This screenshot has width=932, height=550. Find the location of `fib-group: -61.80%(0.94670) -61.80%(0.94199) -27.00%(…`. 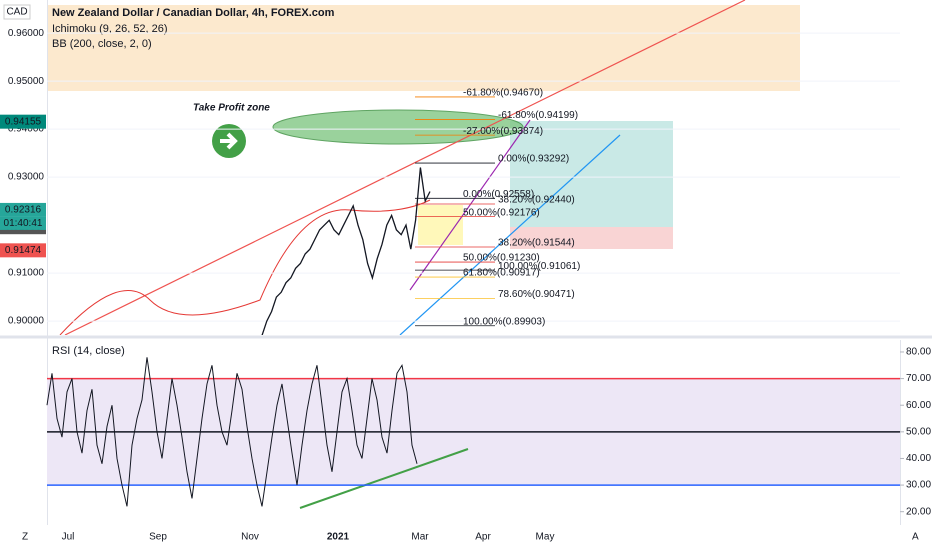

fib-group: -61.80%(0.94670) -61.80%(0.94199) -27.00%(… is located at coordinates (497, 207).